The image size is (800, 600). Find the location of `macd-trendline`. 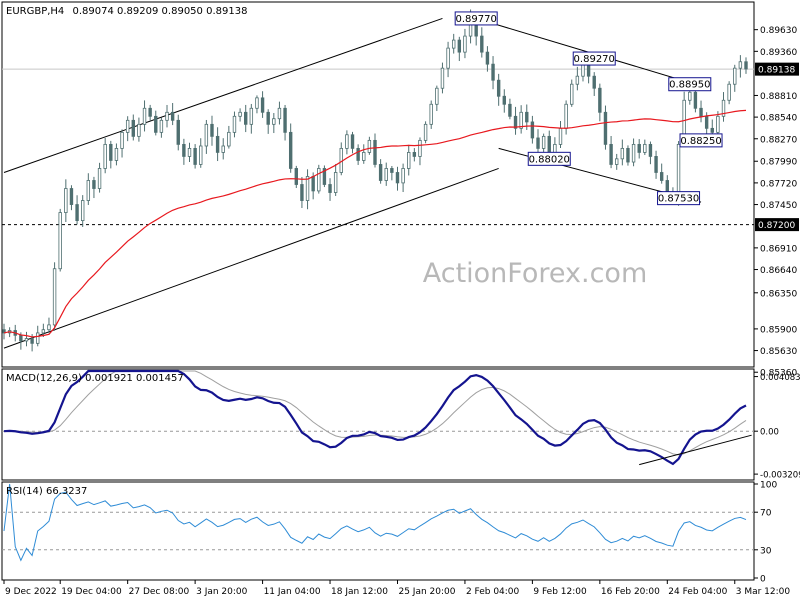

macd-trendline is located at coordinates (695, 450).